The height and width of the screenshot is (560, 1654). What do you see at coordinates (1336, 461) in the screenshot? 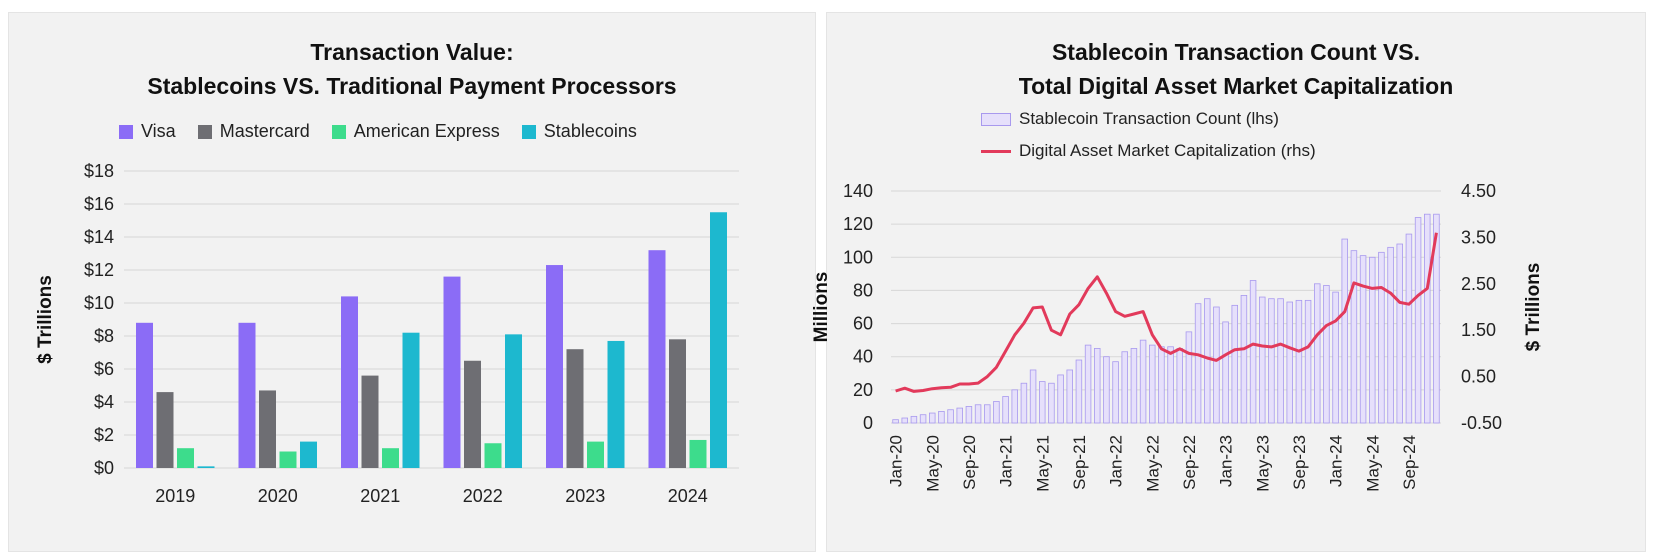
I see `x-tick-label: Jan-24` at bounding box center [1336, 461].